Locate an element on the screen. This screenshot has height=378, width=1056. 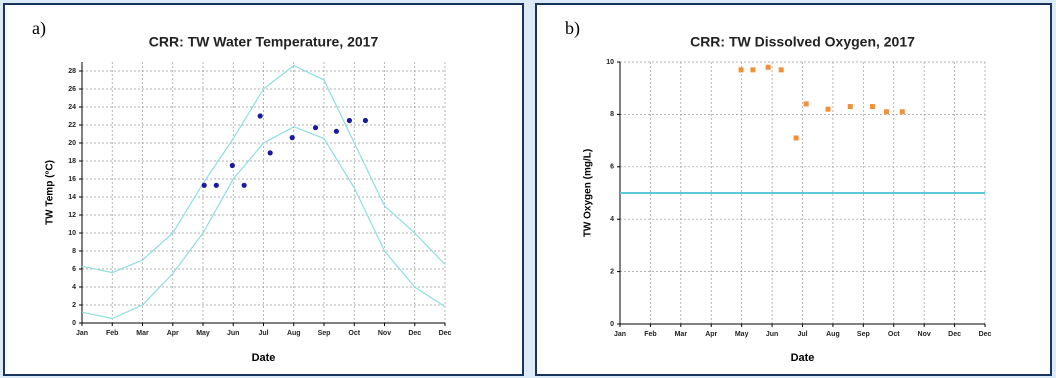
panel-label: b) is located at coordinates (572, 28).